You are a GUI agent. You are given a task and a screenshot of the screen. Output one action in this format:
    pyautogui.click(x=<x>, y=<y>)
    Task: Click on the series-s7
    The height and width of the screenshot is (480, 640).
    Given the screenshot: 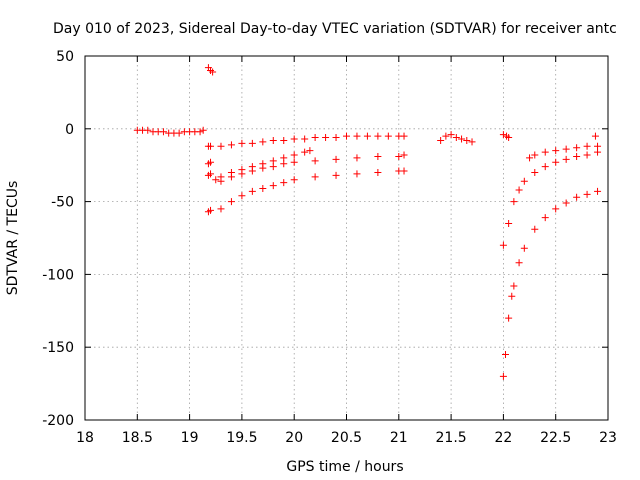 What is the action you would take?
    pyautogui.click(x=456, y=138)
    